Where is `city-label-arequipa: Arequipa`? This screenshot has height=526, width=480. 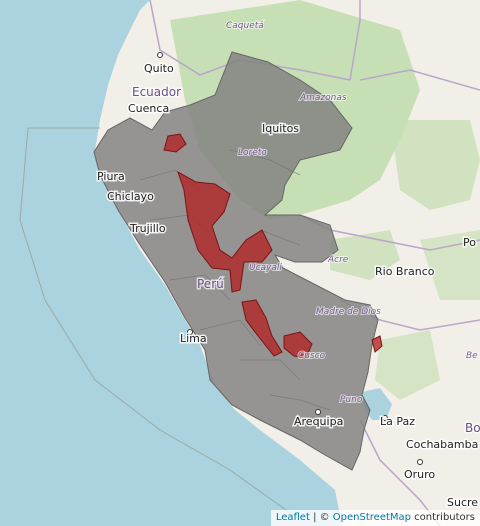
city-label-arequipa: Arequipa is located at coordinates (318, 421).